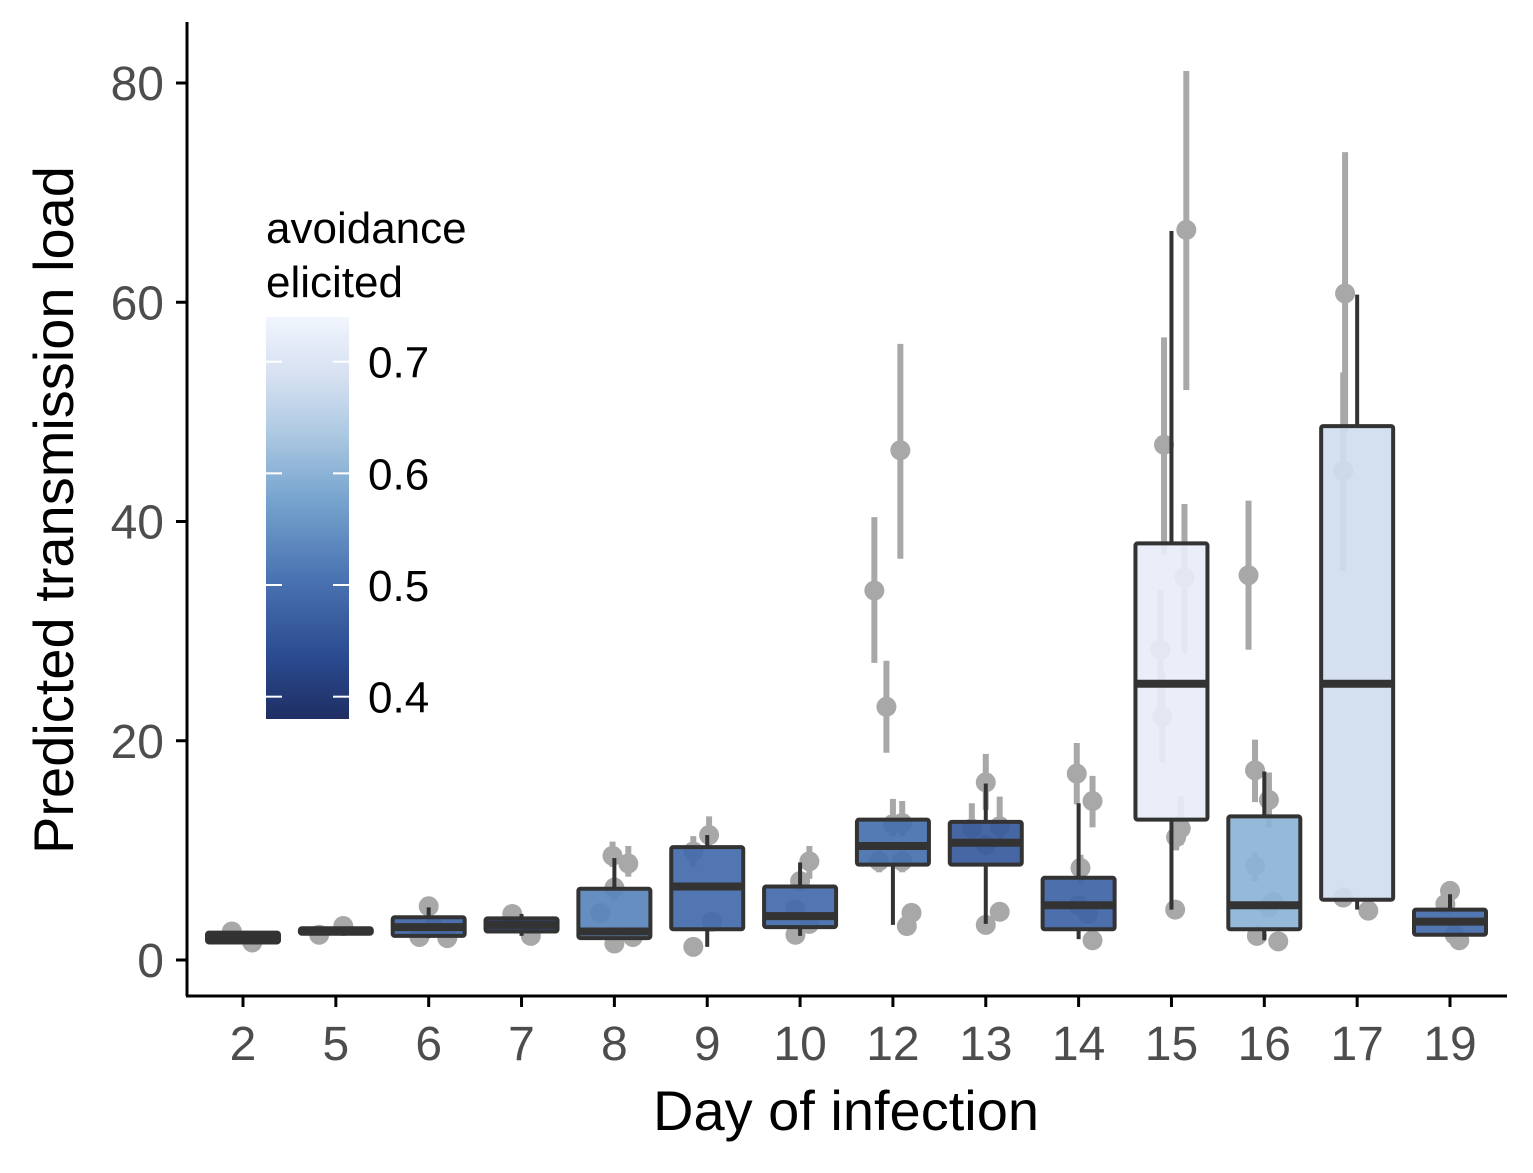 This screenshot has width=1533, height=1173. What do you see at coordinates (853, 1033) in the screenshot?
I see `x-ticks: 2 5 6 7 8 9 10 12 13 14 15 16 17 19` at bounding box center [853, 1033].